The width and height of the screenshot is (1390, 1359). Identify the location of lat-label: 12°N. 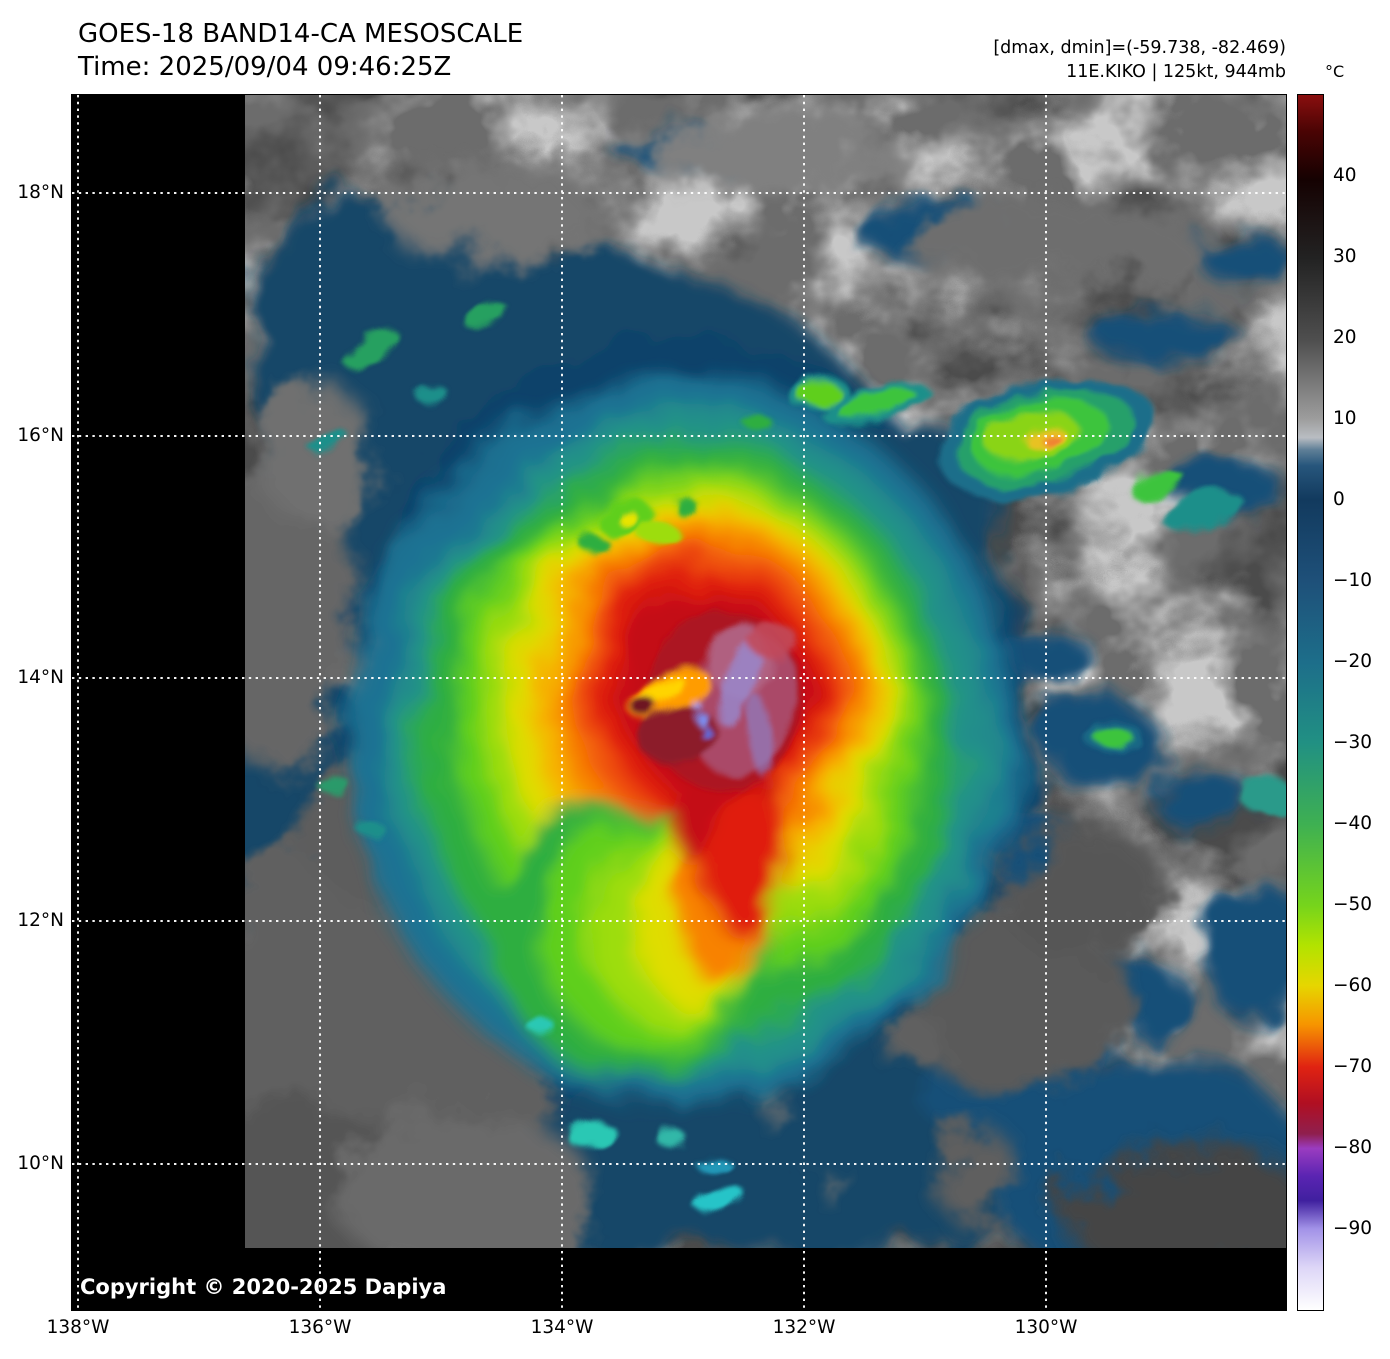
(40, 920).